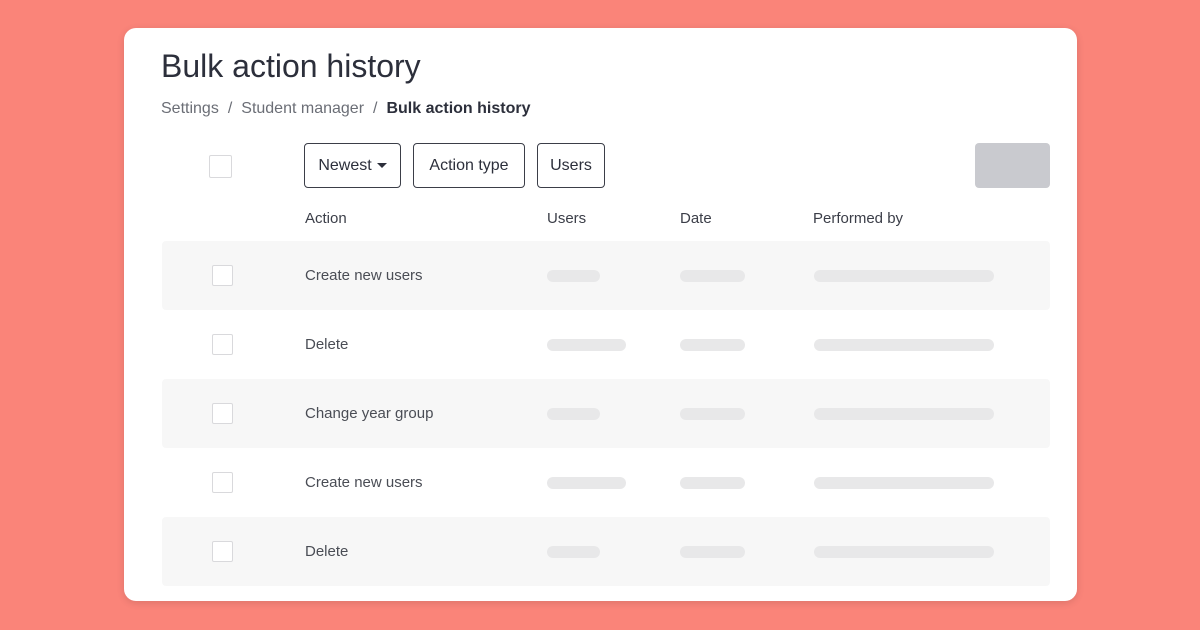 Image resolution: width=1200 pixels, height=630 pixels. What do you see at coordinates (369, 413) in the screenshot?
I see `row-action: Change year group` at bounding box center [369, 413].